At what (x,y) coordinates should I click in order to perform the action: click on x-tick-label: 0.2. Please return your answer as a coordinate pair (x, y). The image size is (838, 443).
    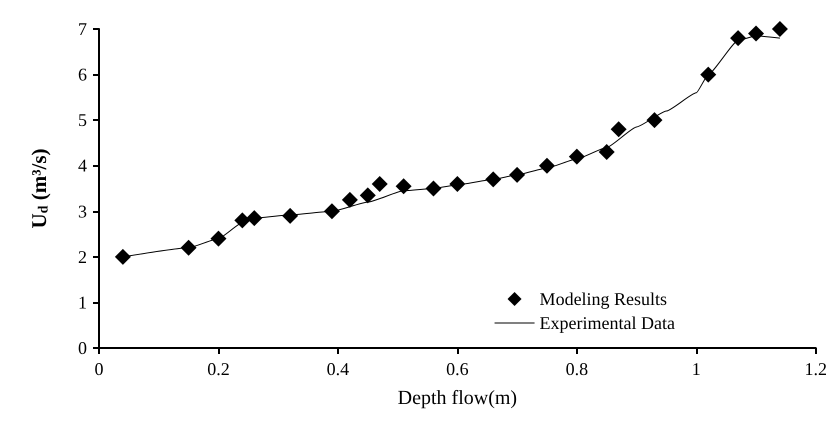
    Looking at the image, I should click on (218, 369).